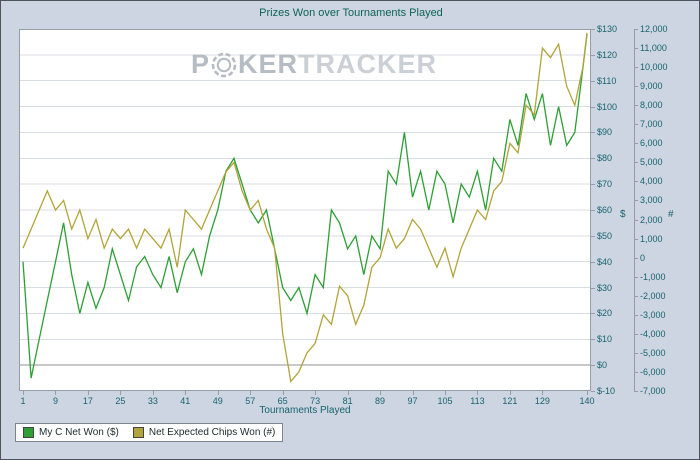 Image resolution: width=700 pixels, height=460 pixels. What do you see at coordinates (653, 48) in the screenshot?
I see `hash-tick-label: 11,000` at bounding box center [653, 48].